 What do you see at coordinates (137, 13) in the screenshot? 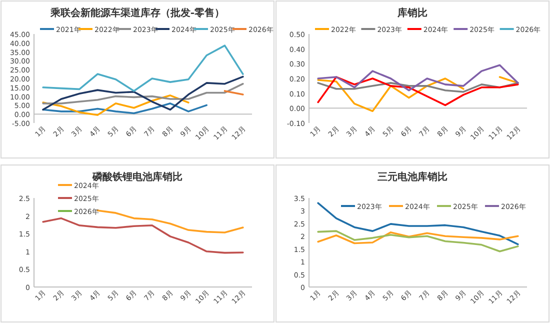
I see `chart-title: 乘联会新能源车渠道库存（批发-零售）` at bounding box center [137, 13].